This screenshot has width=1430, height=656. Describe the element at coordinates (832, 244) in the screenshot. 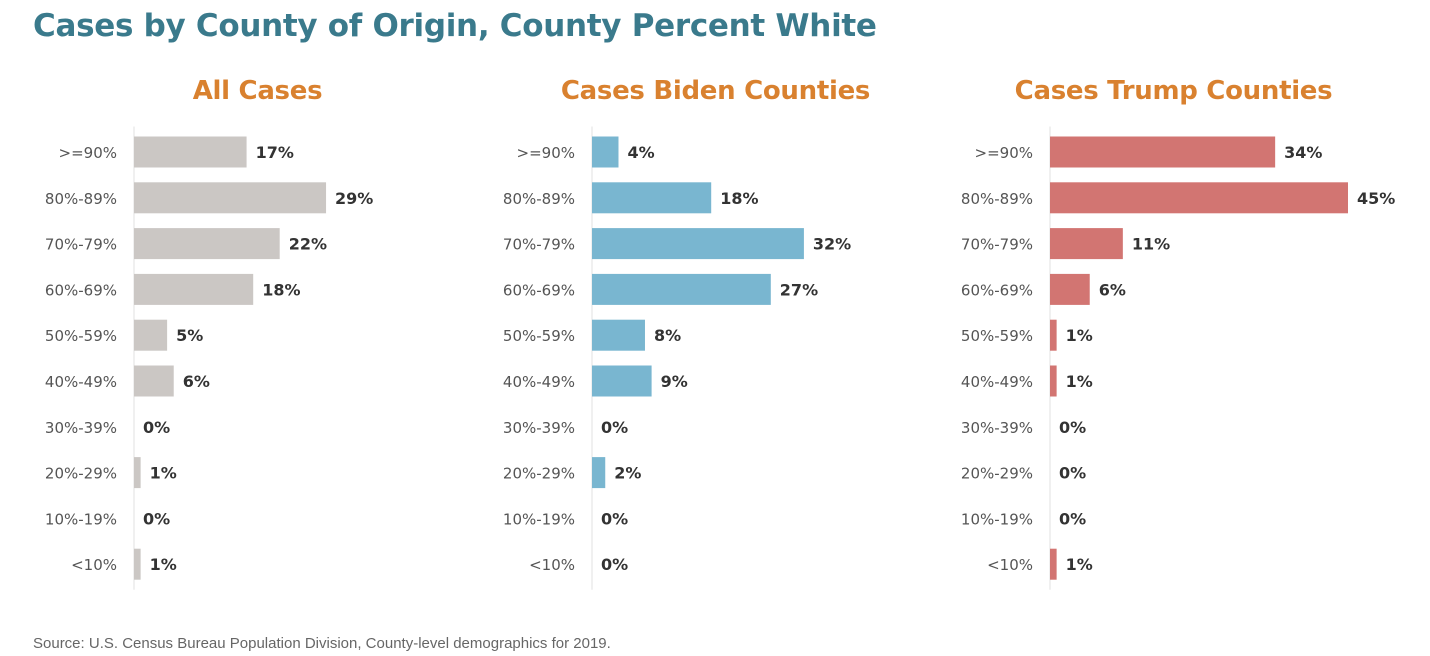

I see `value-label: 32%` at that location.